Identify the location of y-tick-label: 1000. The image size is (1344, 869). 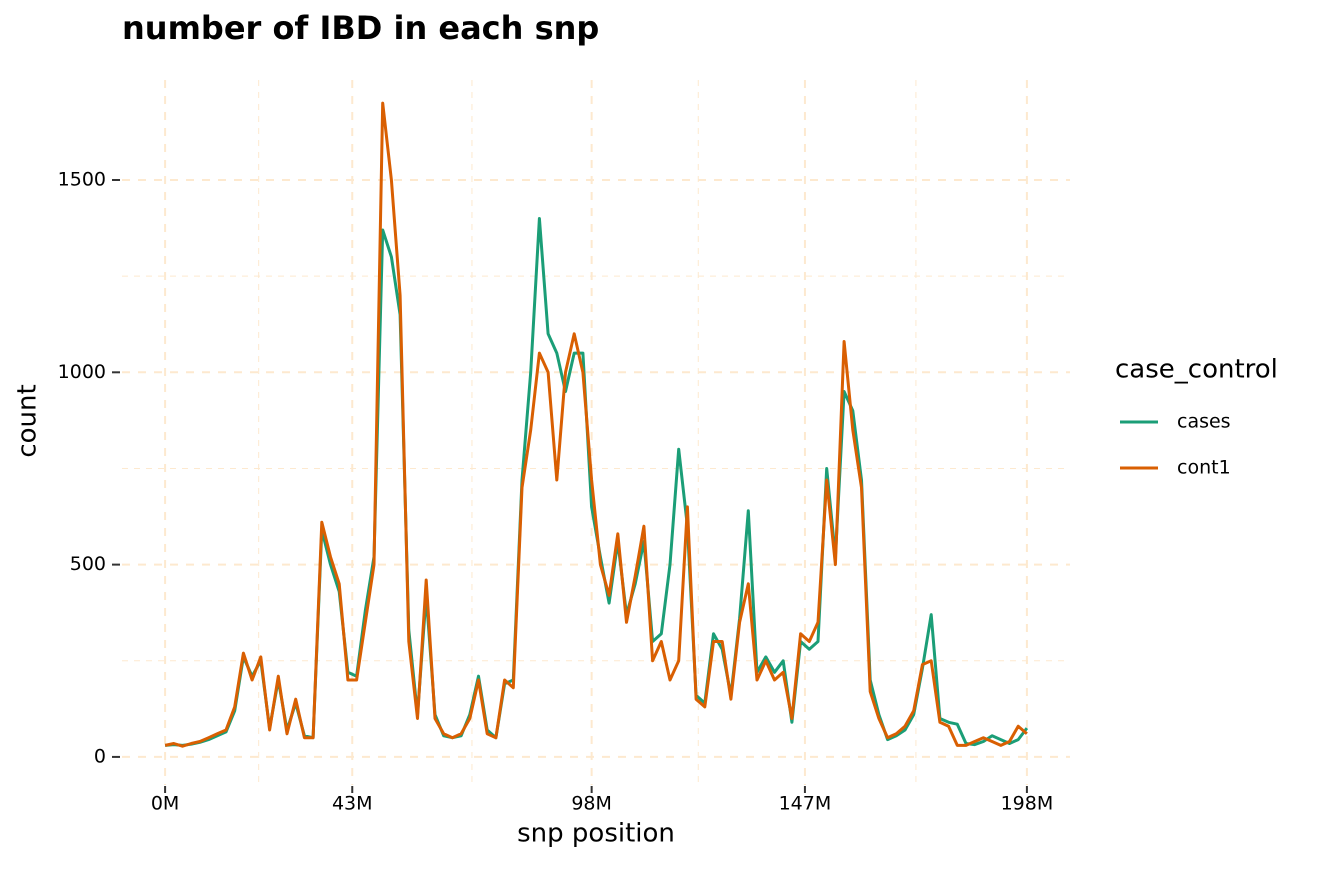
(82, 372).